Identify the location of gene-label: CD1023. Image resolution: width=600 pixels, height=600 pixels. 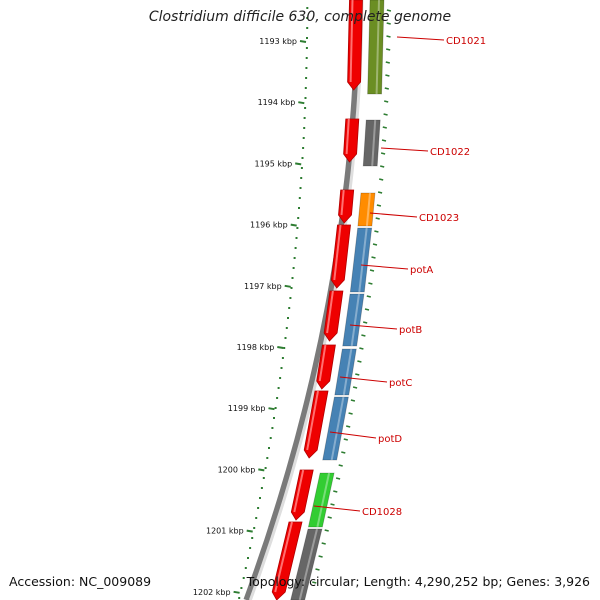
(439, 218).